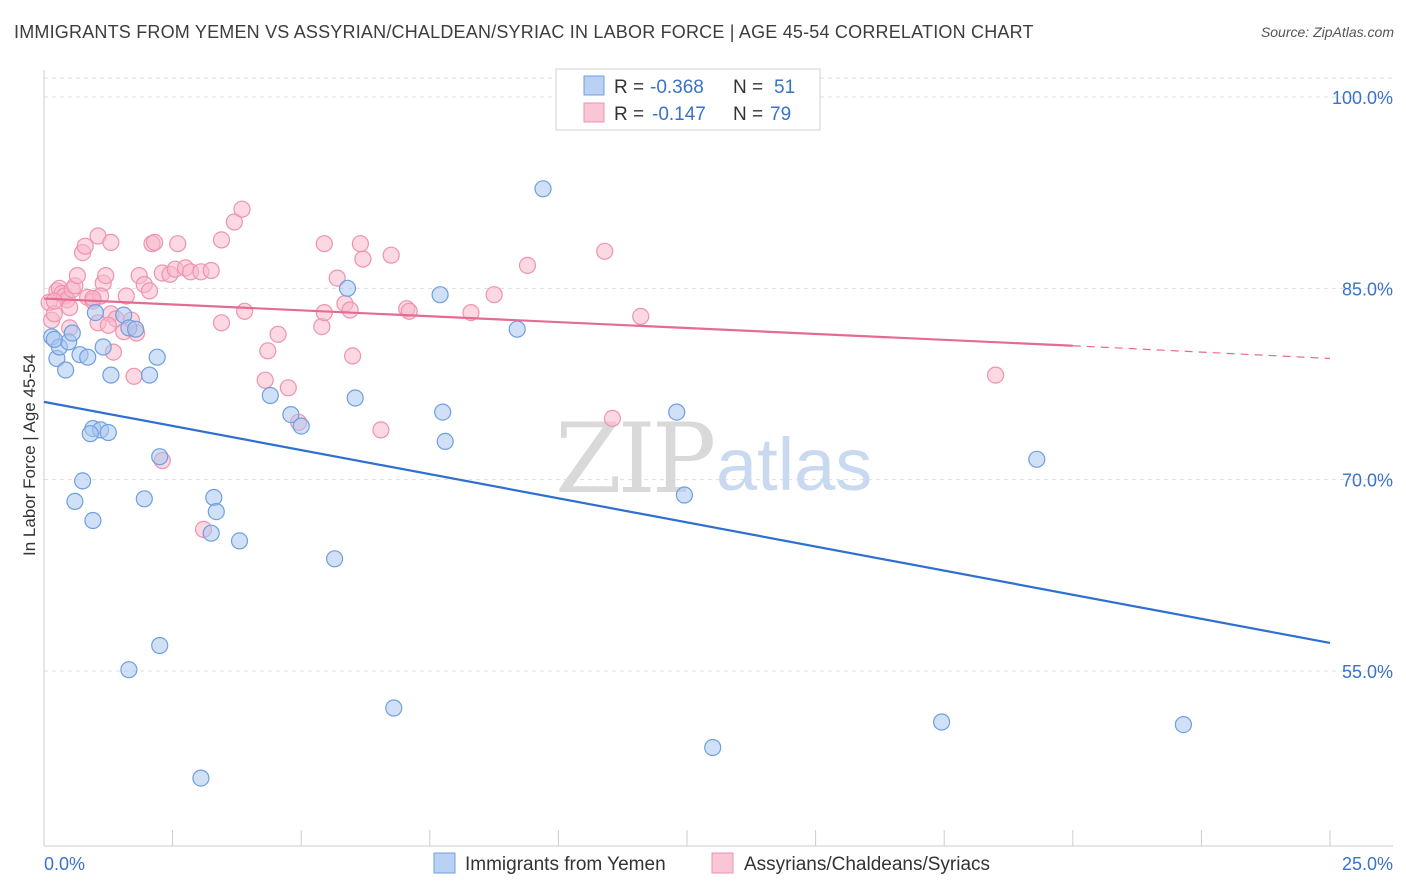 This screenshot has width=1406, height=892. Describe the element at coordinates (1367, 289) in the screenshot. I see `y-tick-label: 85.0%` at that location.